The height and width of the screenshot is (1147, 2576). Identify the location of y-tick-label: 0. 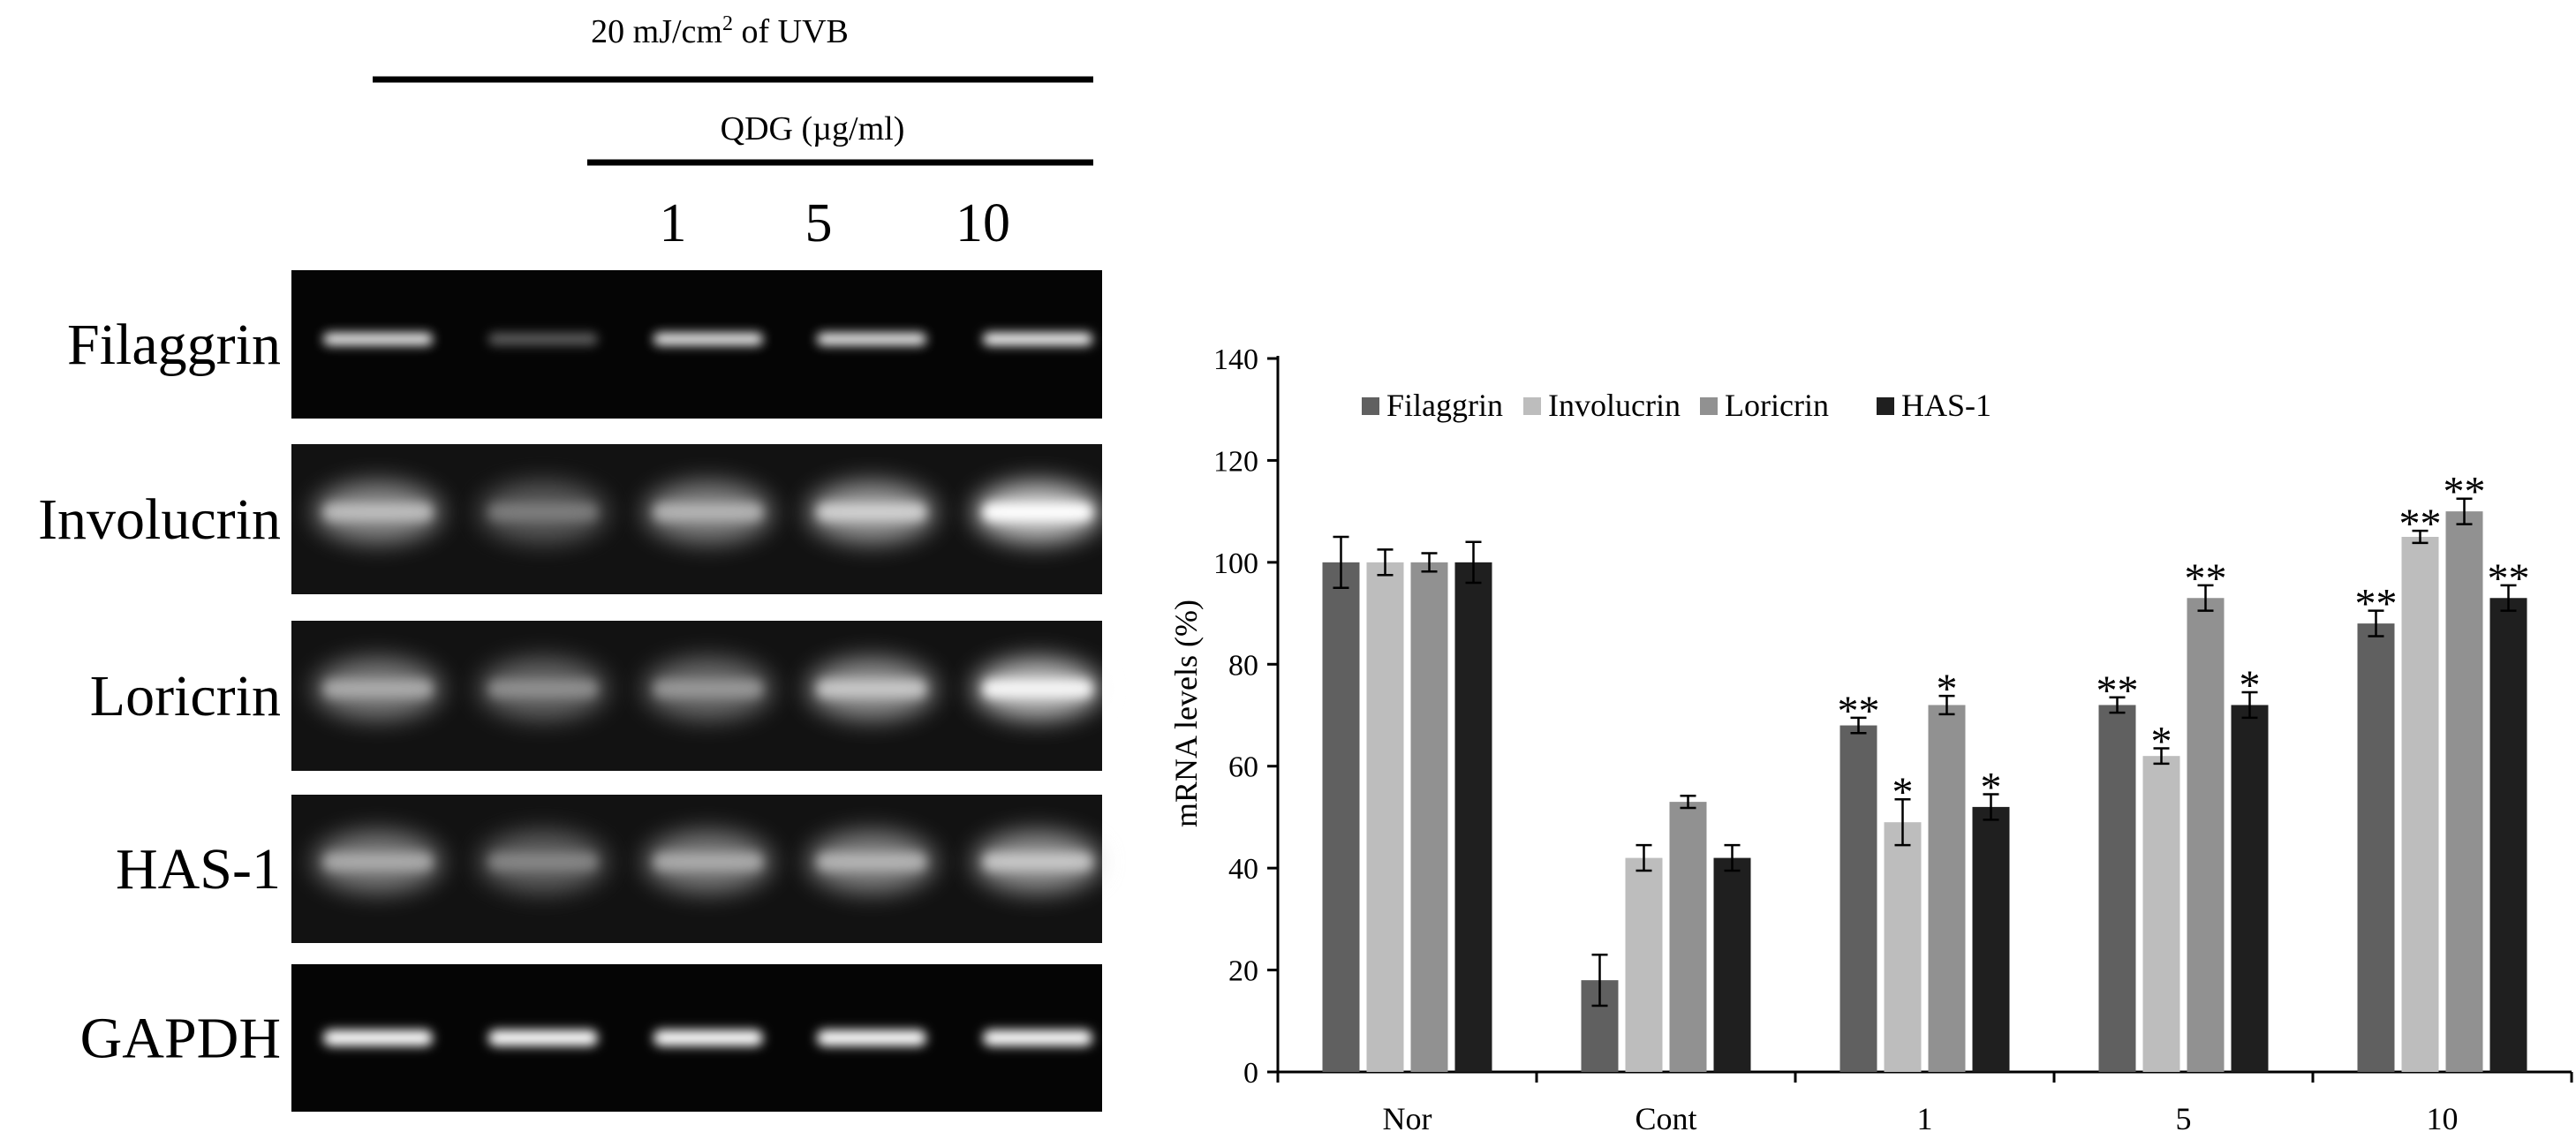
(1250, 1073).